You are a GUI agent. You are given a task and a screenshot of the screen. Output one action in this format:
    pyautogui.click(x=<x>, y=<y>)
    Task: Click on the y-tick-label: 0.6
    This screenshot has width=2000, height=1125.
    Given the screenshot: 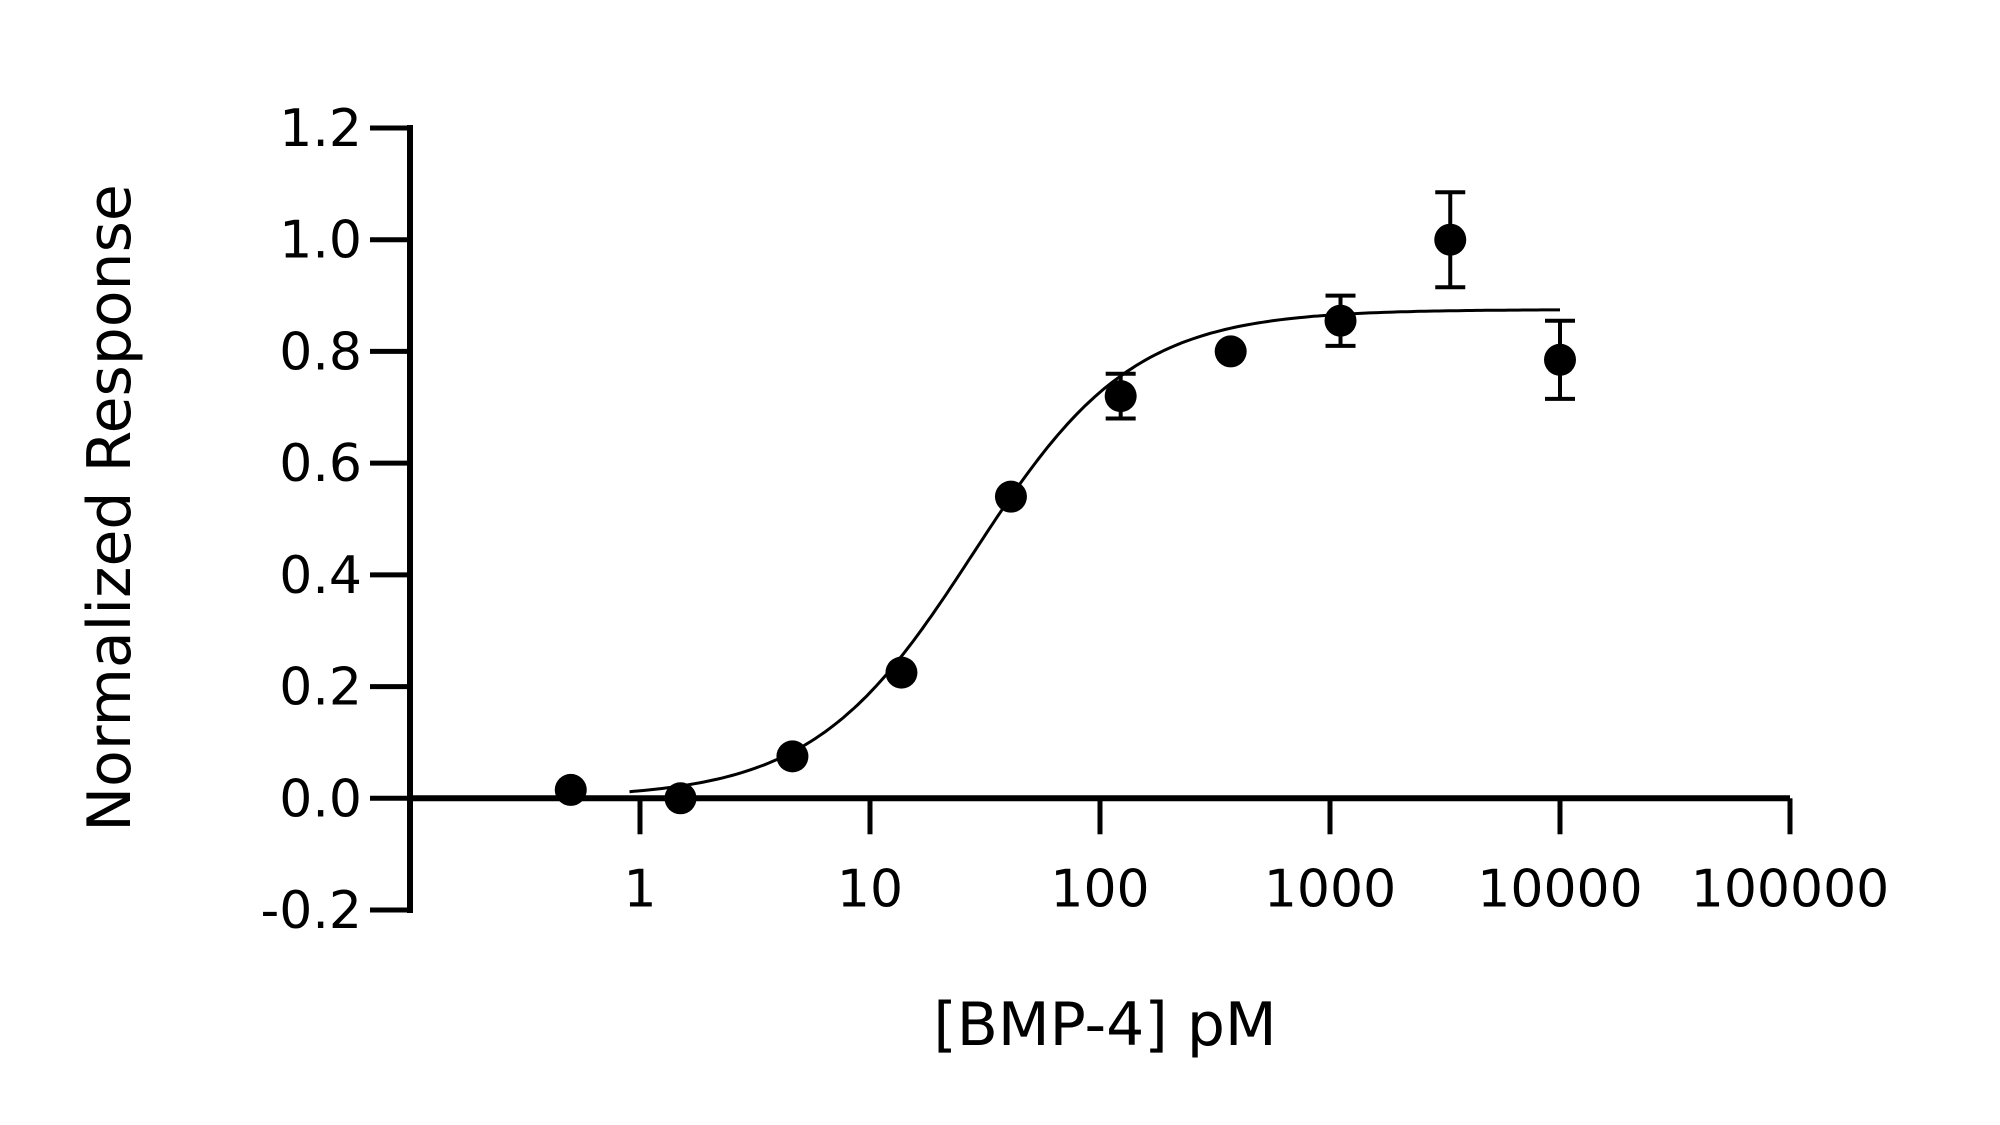 What is the action you would take?
    pyautogui.click(x=320, y=464)
    